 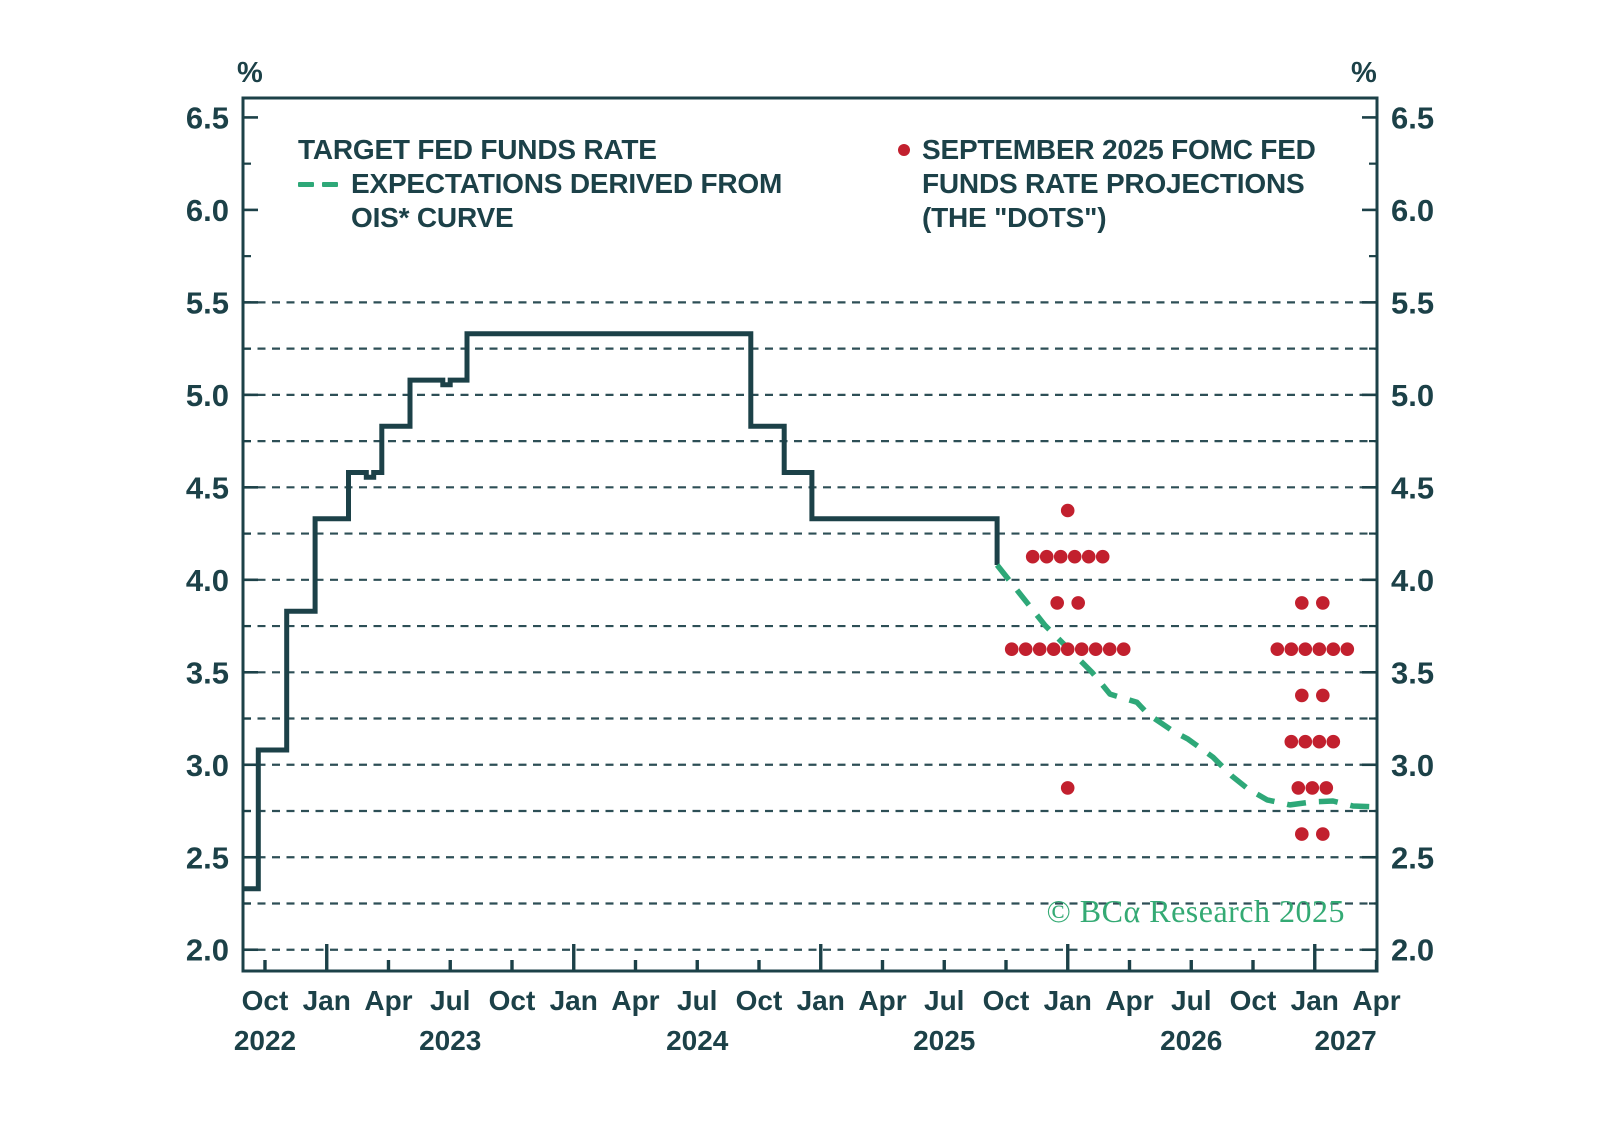 I want to click on red-dot-marker-icon, so click(x=904, y=150).